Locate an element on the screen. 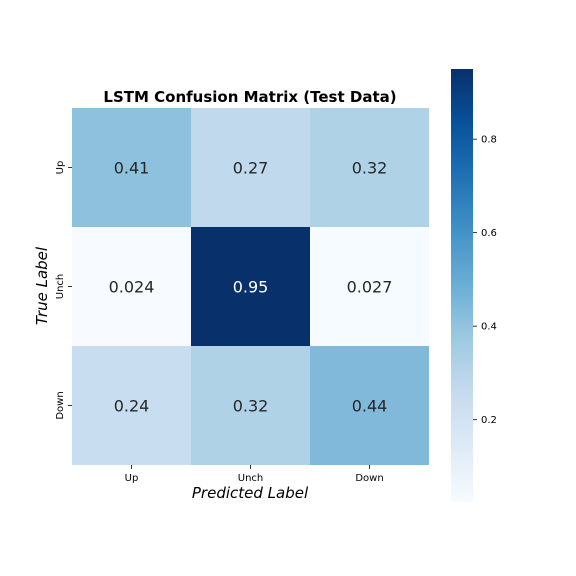 Image resolution: width=576 pixels, height=576 pixels. x-axis-ticks: Up Unch Down is located at coordinates (254, 474).